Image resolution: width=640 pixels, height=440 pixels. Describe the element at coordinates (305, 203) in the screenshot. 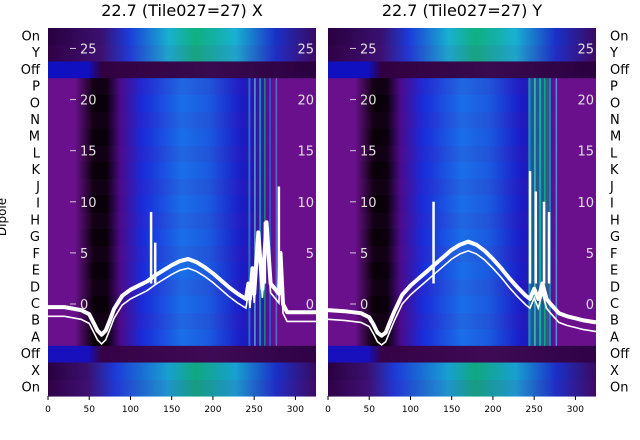

I see `overlay-ytick-label-right: 10` at that location.